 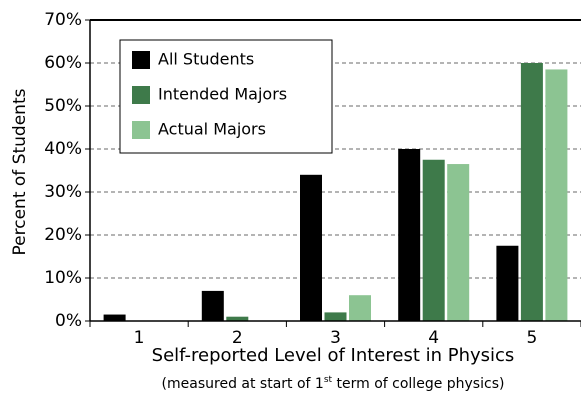 What do you see at coordinates (63, 20) in the screenshot?
I see `y-tick-label: 70%` at bounding box center [63, 20].